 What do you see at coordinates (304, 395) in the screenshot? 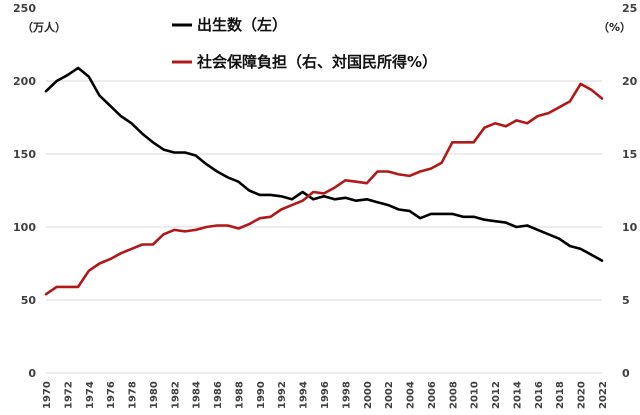
I see `x-tick-label: 1994` at bounding box center [304, 395].